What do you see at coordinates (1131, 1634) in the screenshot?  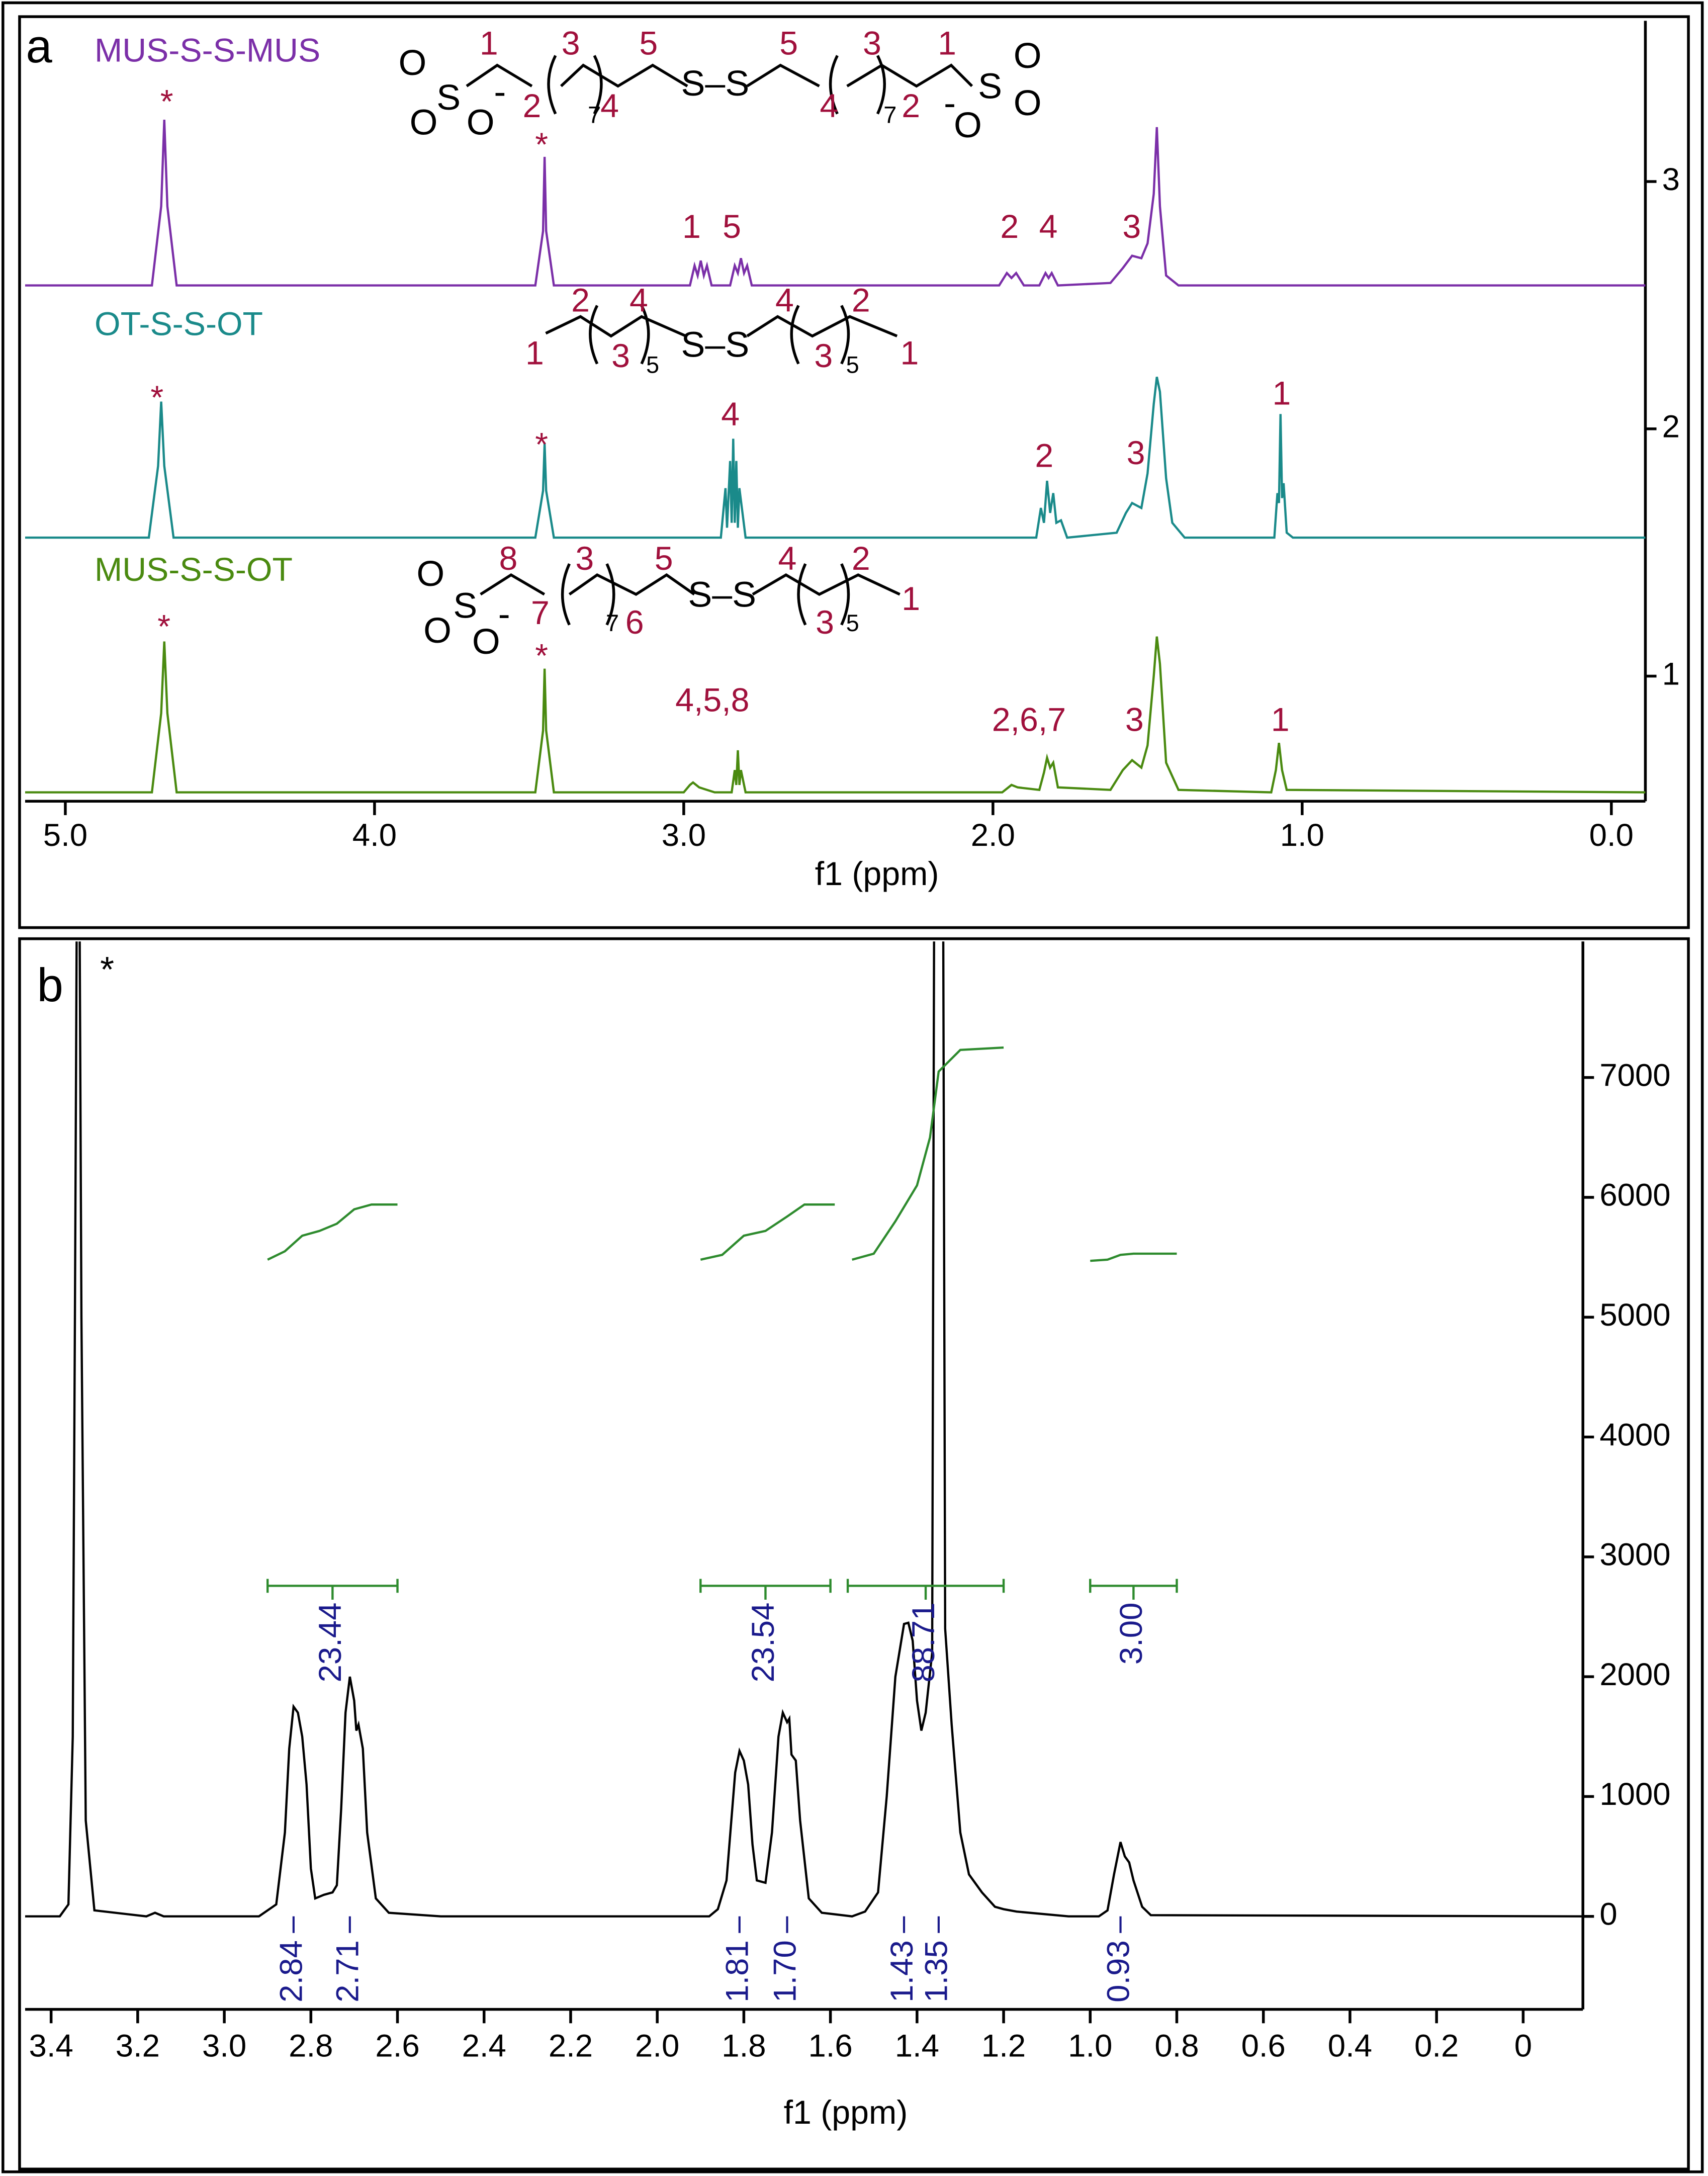 I see `integral-label: 3.00` at bounding box center [1131, 1634].